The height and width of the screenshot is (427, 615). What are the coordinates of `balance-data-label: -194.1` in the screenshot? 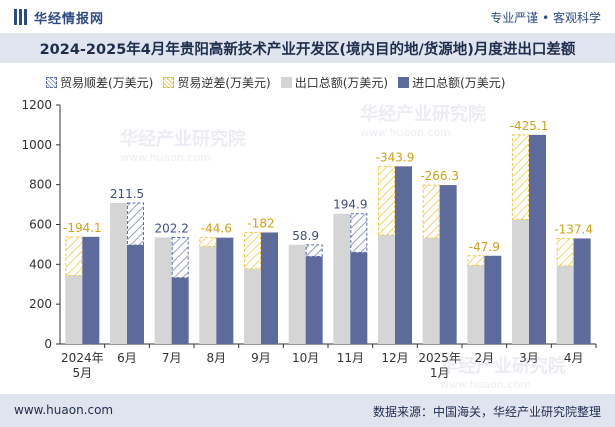 It's located at (82, 228).